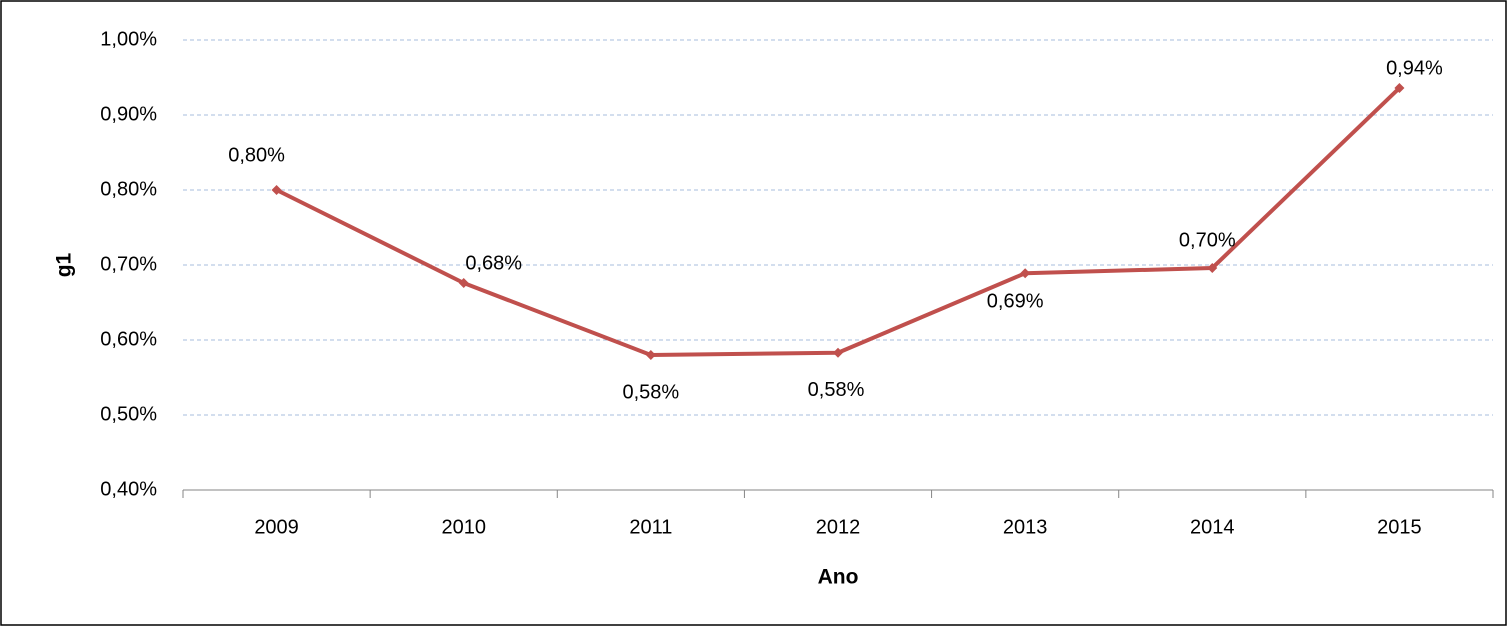 The height and width of the screenshot is (626, 1507). What do you see at coordinates (128, 414) in the screenshot?
I see `y-tick-label: 0,50%` at bounding box center [128, 414].